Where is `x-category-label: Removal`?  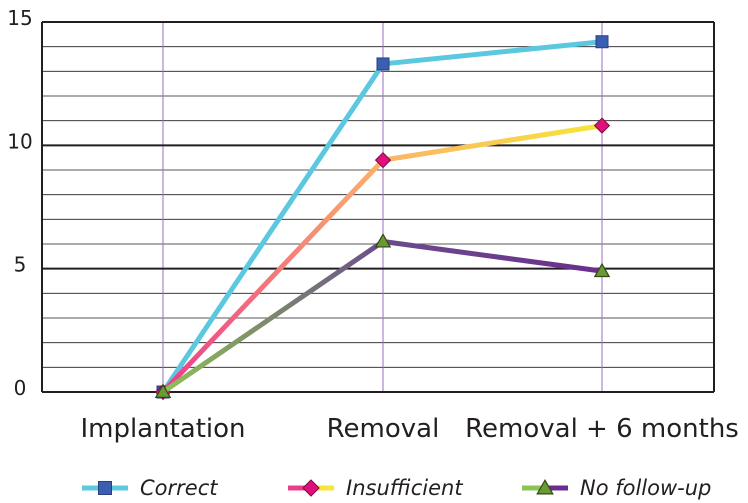 x-category-label: Removal is located at coordinates (383, 429).